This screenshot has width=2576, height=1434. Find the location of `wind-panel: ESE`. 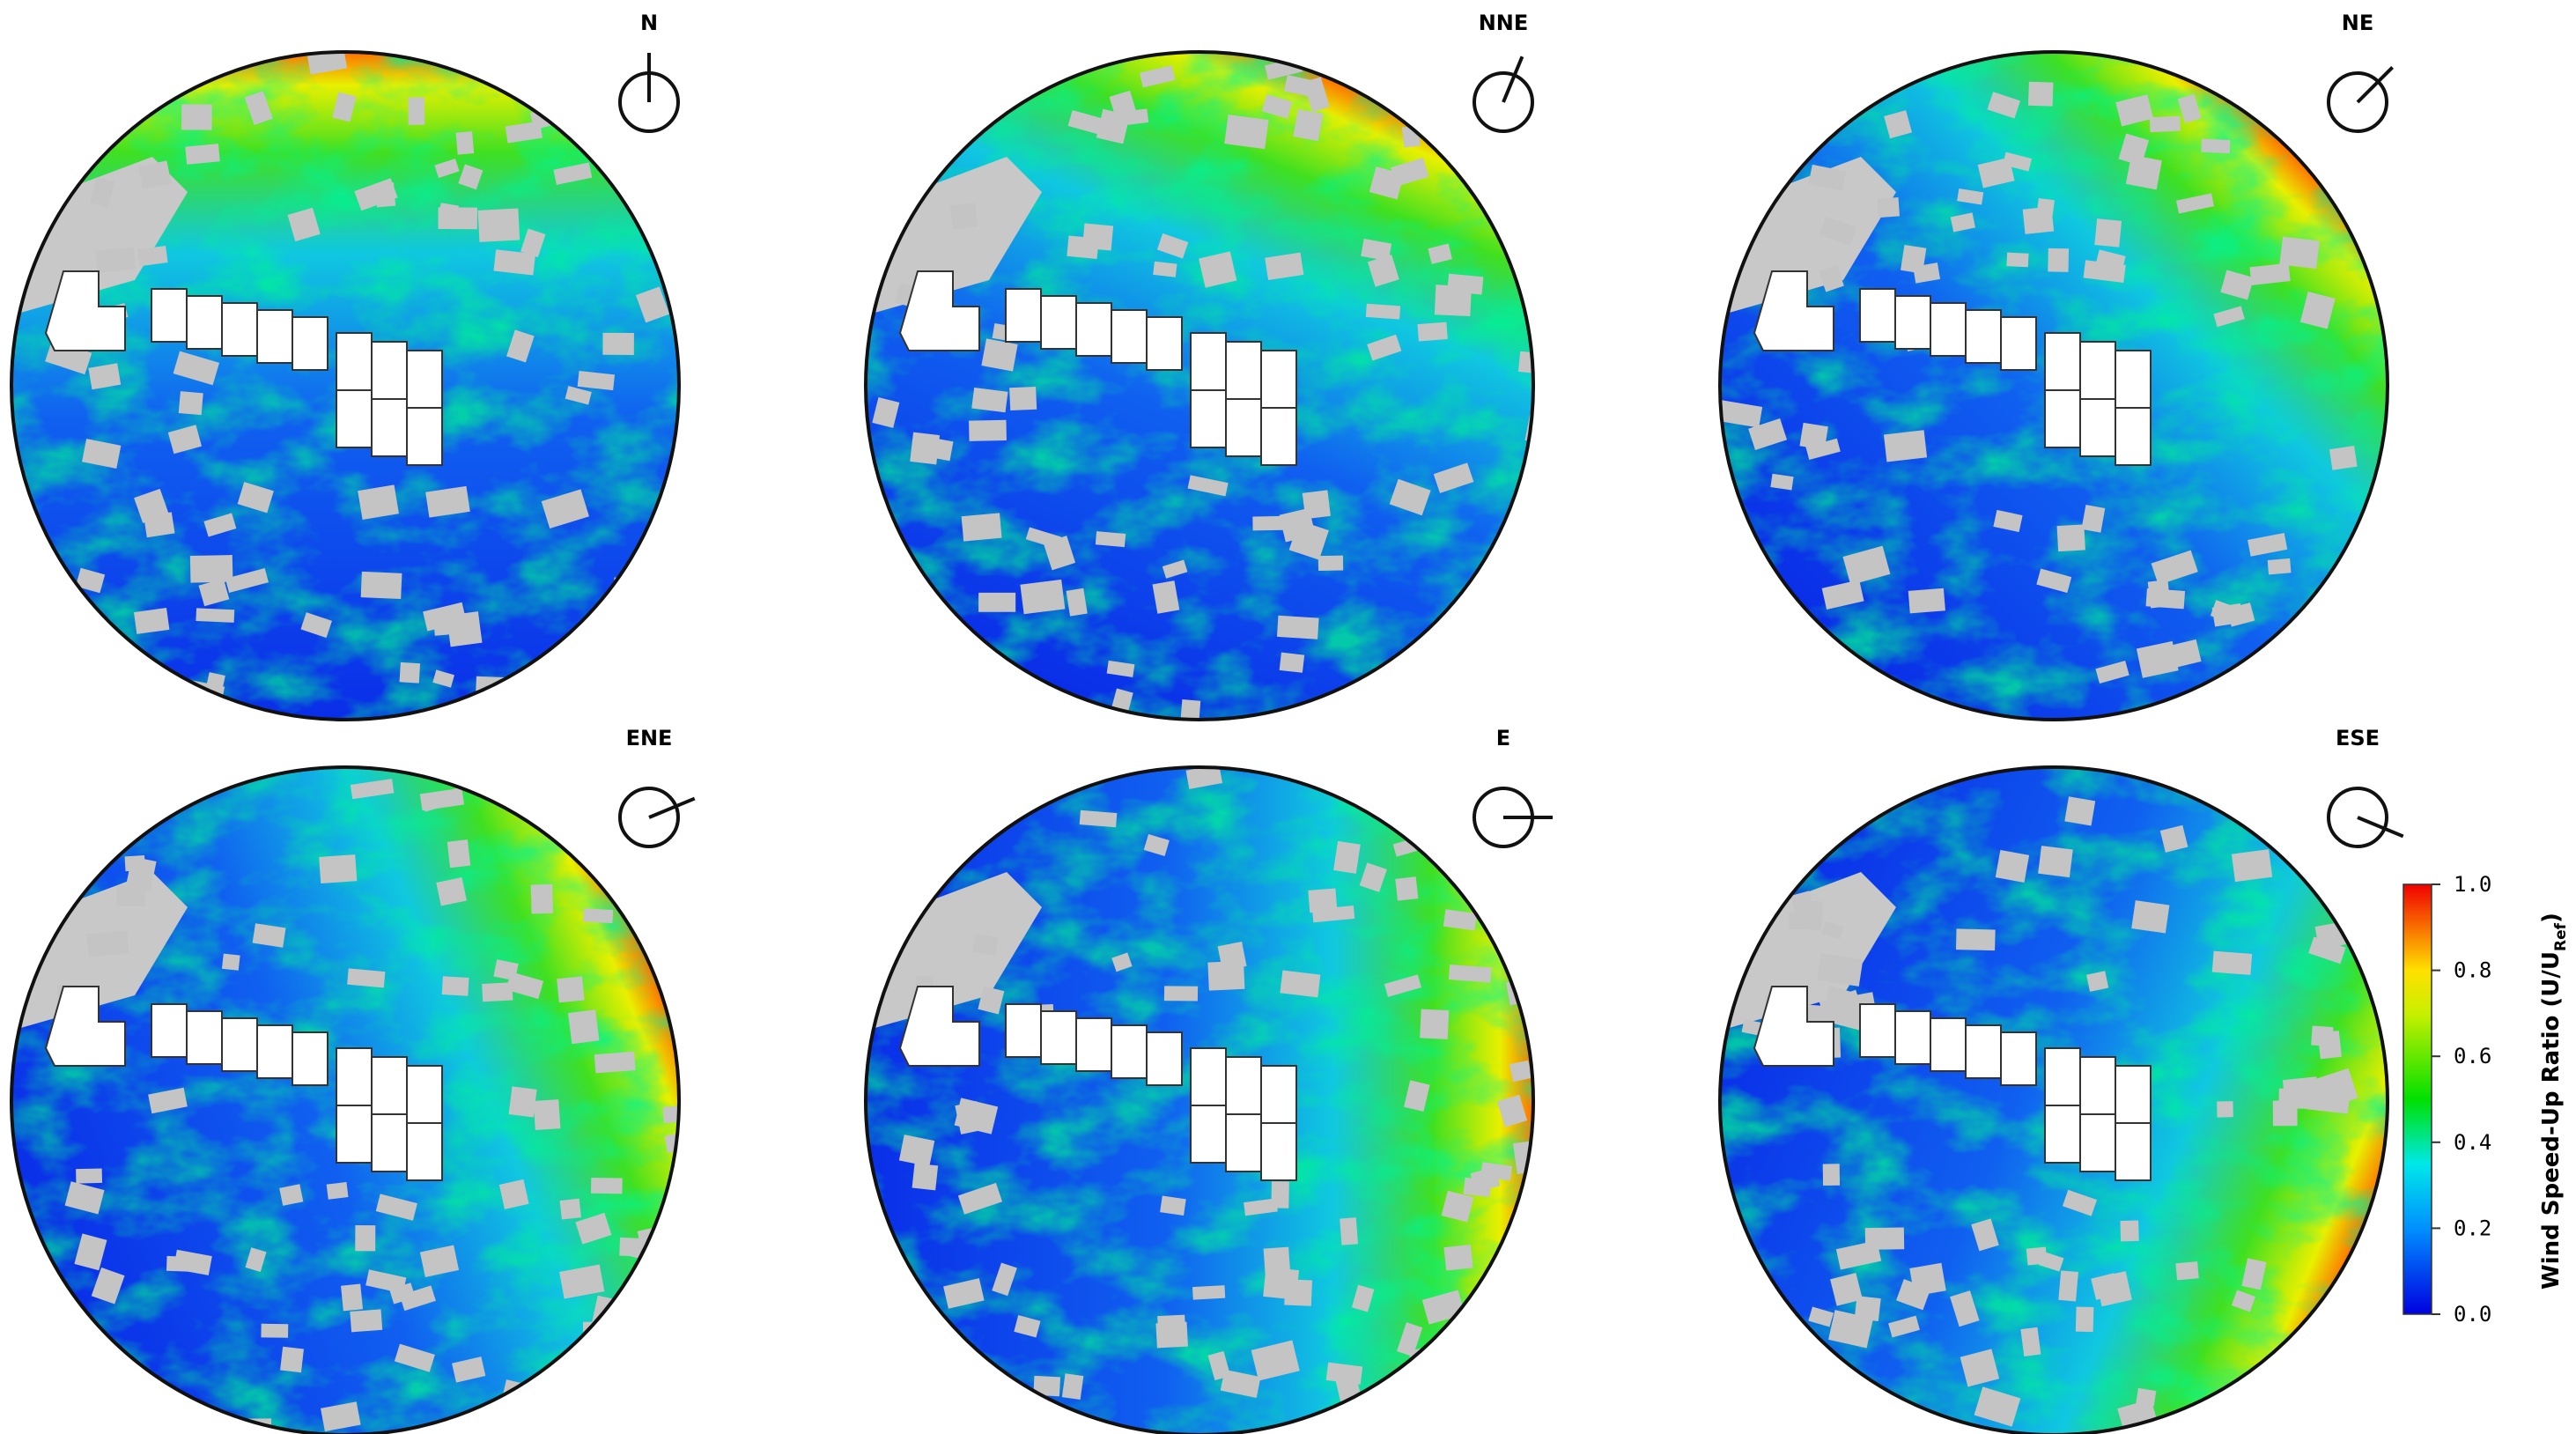

wind-panel: ESE is located at coordinates (2061, 1080).